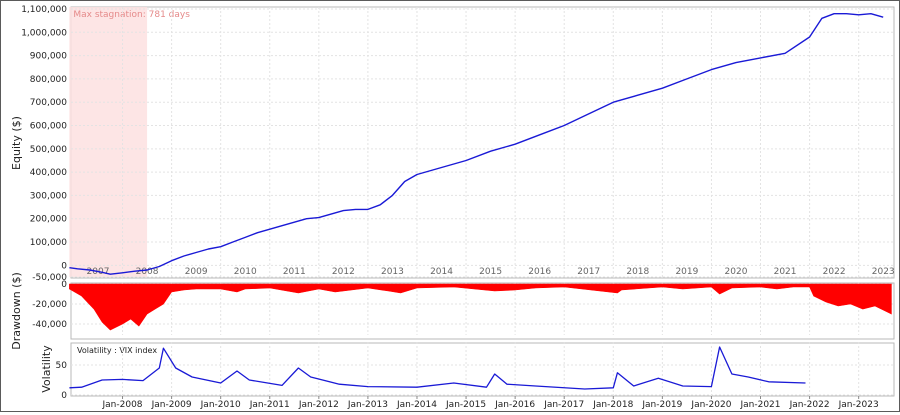 The width and height of the screenshot is (900, 415). I want to click on x-tick-label: Jan-2011, so click(269, 405).